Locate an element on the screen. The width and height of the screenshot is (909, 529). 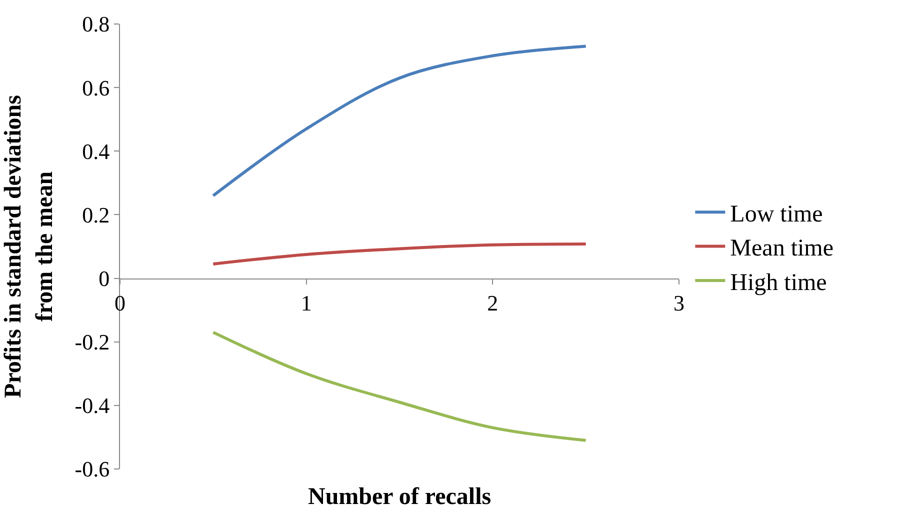
legend-label: High time is located at coordinates (778, 283).